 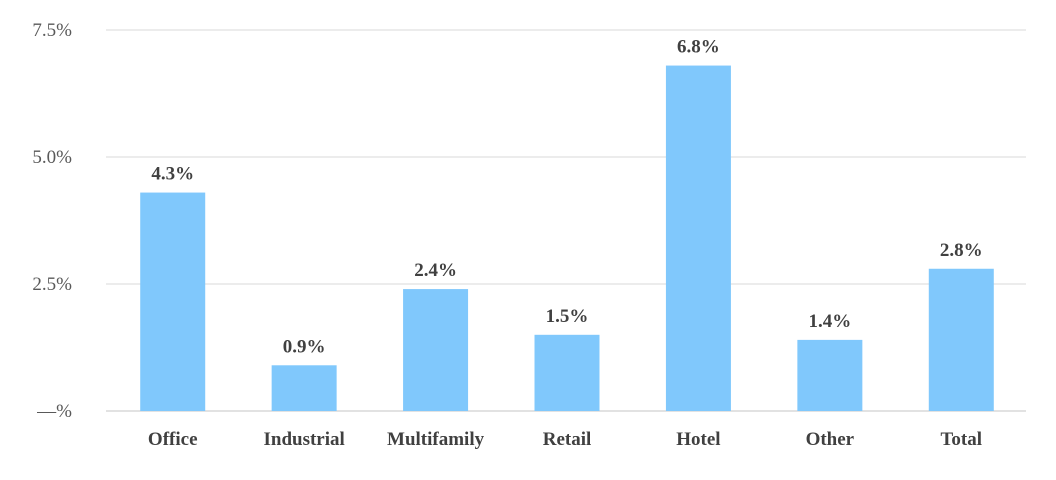 What do you see at coordinates (567, 316) in the screenshot?
I see `data-label-retail: 1.5%` at bounding box center [567, 316].